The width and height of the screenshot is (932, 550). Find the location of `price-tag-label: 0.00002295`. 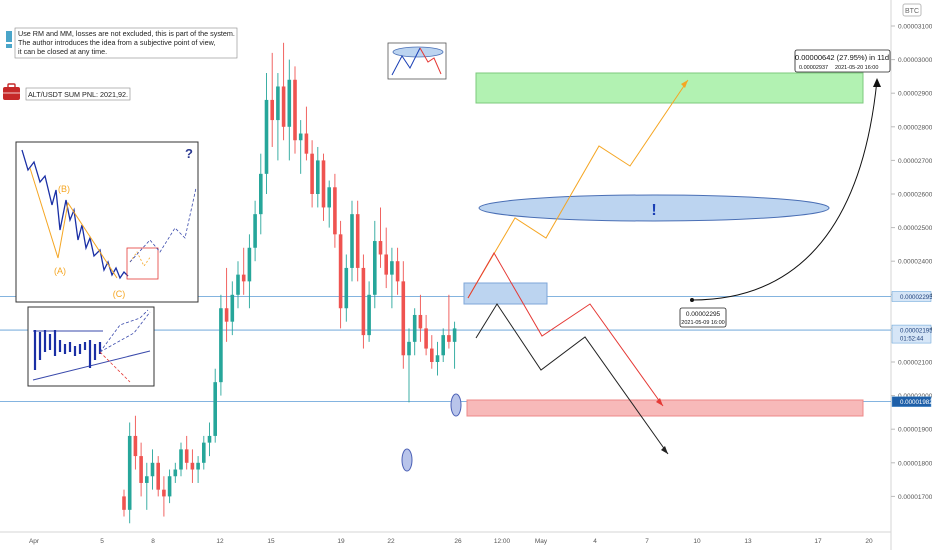

price-tag-label: 0.00002295 is located at coordinates (916, 297).